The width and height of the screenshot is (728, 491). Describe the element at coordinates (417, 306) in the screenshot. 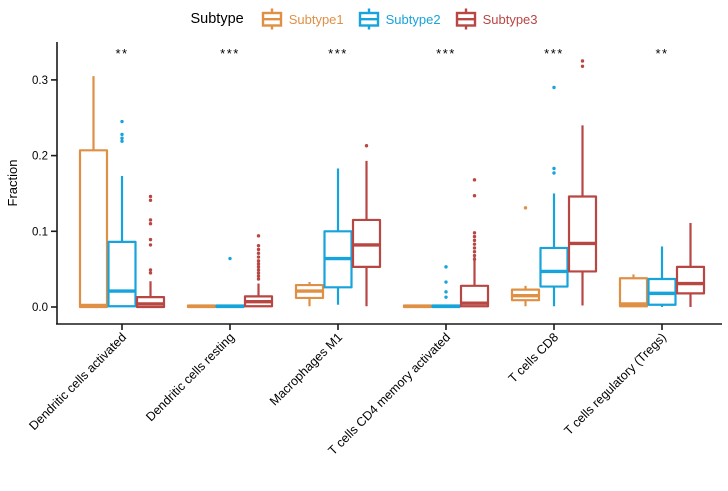

I see `box-subtype1-cat4` at that location.